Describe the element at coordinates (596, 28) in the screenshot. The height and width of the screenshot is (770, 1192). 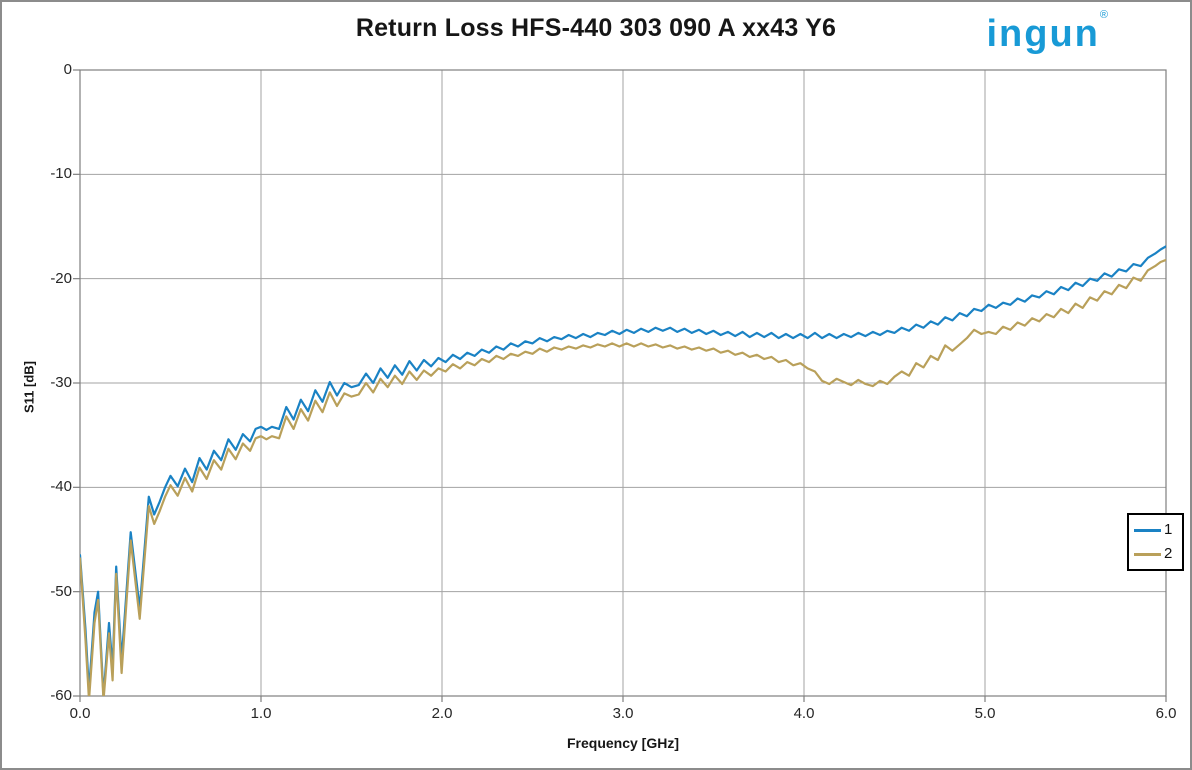
I see `chart-title: Return Loss HFS-440 303 090 A xx43 Y6` at that location.